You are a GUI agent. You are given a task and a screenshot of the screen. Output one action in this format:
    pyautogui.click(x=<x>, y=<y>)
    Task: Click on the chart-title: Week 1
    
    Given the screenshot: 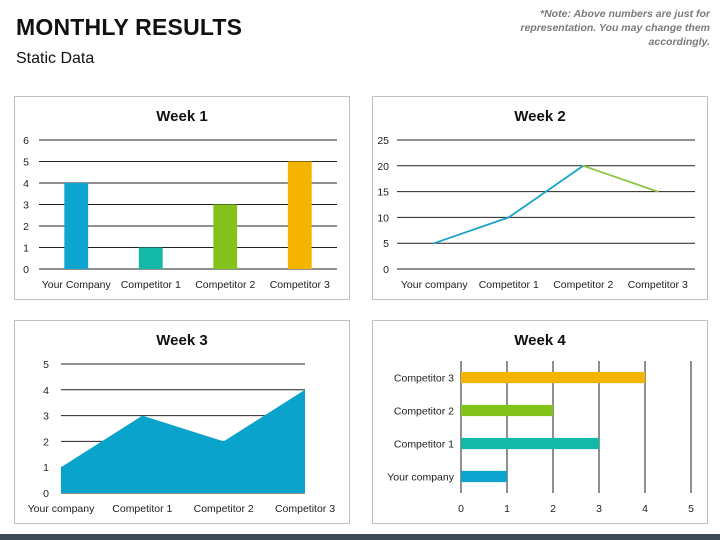 What is the action you would take?
    pyautogui.click(x=181, y=116)
    